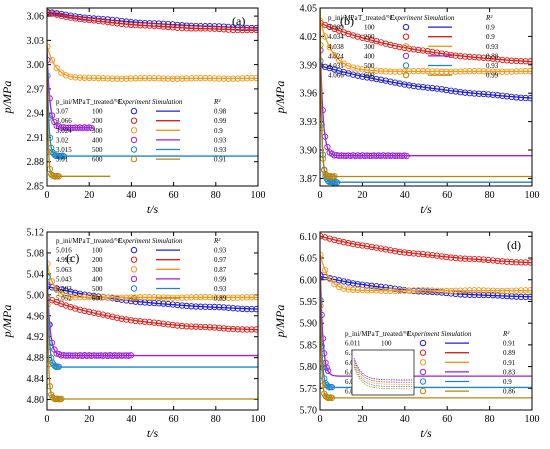 This screenshot has width=550, height=449. Describe the element at coordinates (382, 375) in the screenshot. I see `inset-series-line` at that location.